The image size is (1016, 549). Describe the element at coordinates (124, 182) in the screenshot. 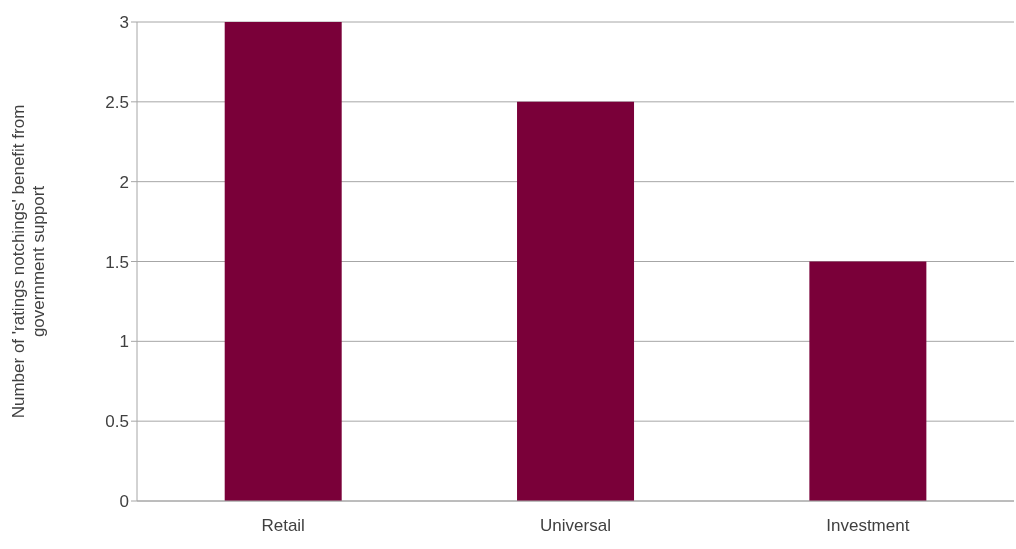

I see `y-tick-label: 2` at that location.